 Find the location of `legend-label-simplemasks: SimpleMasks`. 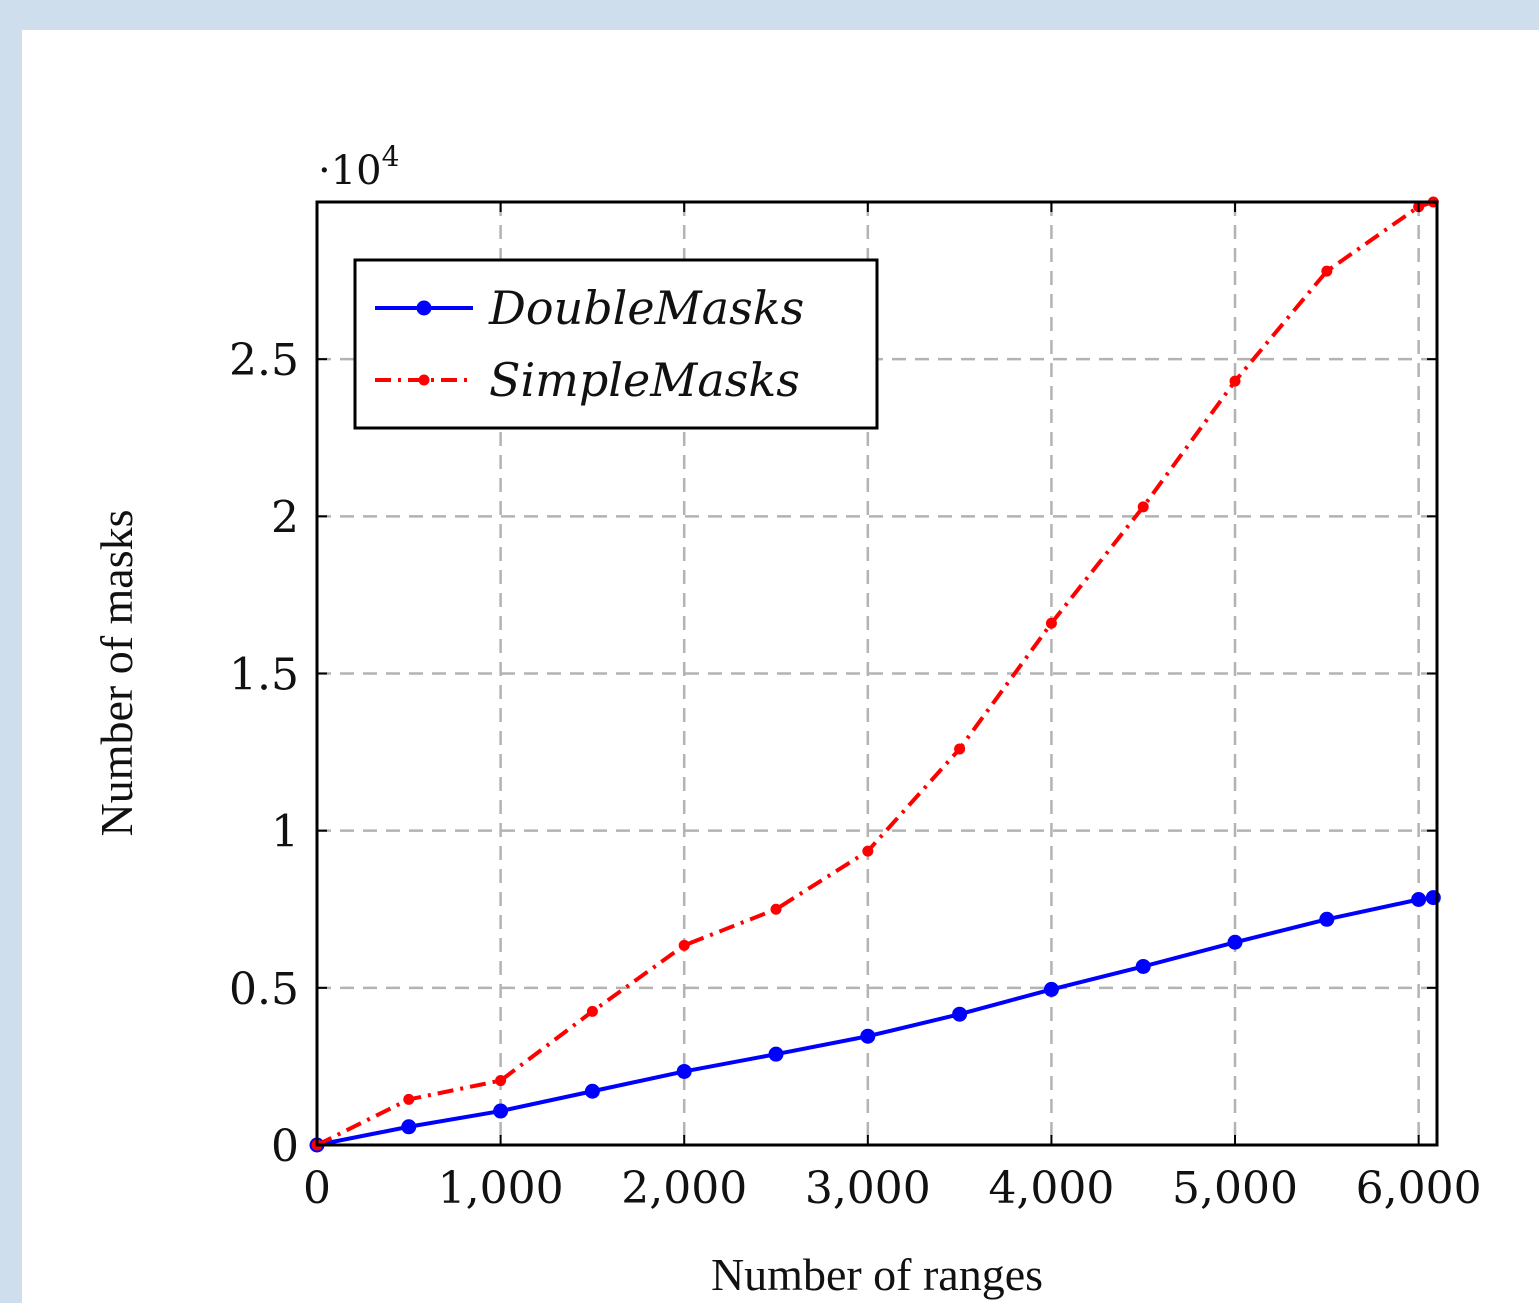

legend-label-simplemasks: SimpleMasks is located at coordinates (644, 380).